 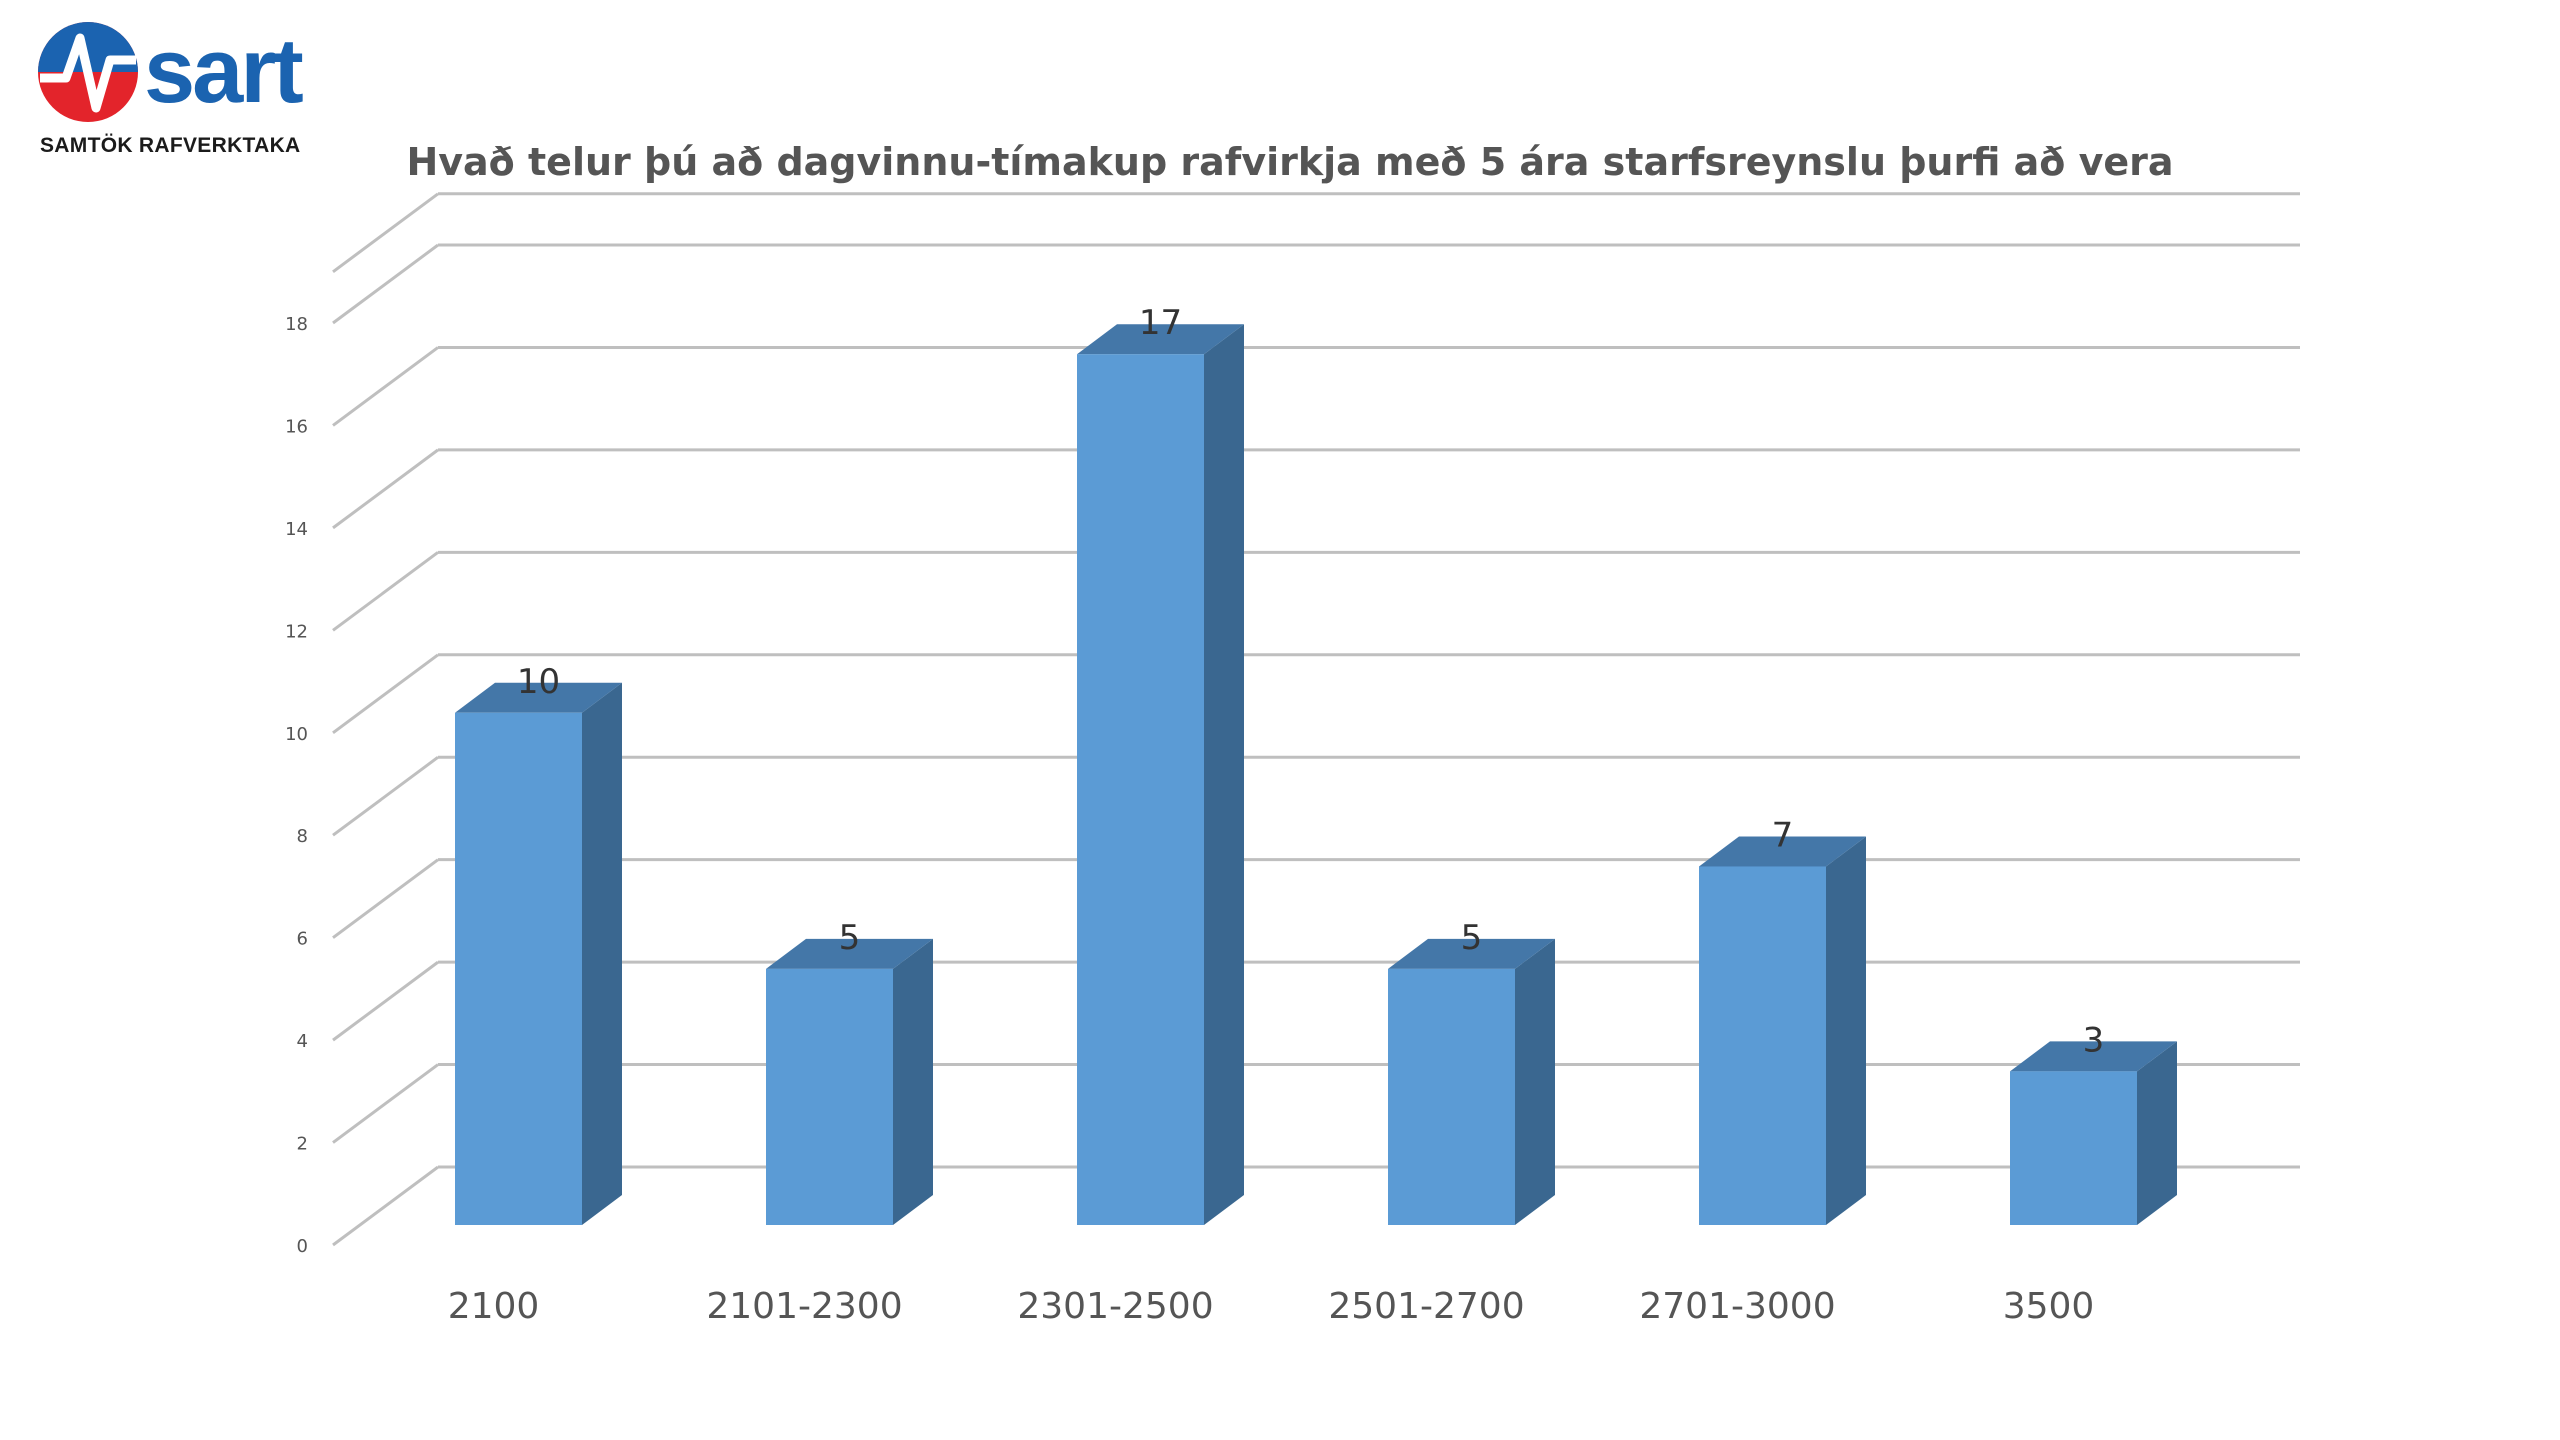 What do you see at coordinates (302, 1041) in the screenshot?
I see `y-tick-label: 4` at bounding box center [302, 1041].